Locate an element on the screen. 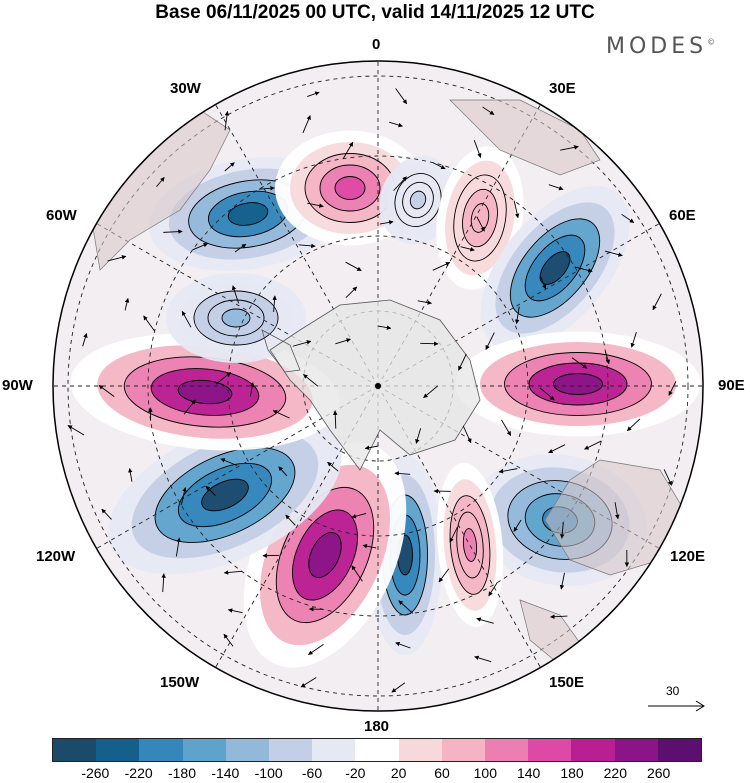 This screenshot has height=783, width=750. lon-label-0: 0 is located at coordinates (376, 44).